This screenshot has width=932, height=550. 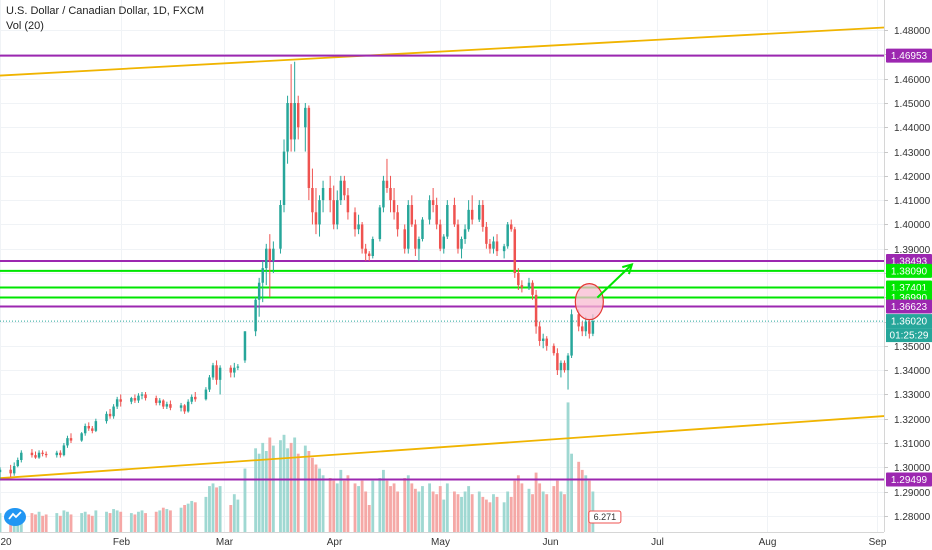 I want to click on tradingview-logo-icon, so click(x=15, y=517).